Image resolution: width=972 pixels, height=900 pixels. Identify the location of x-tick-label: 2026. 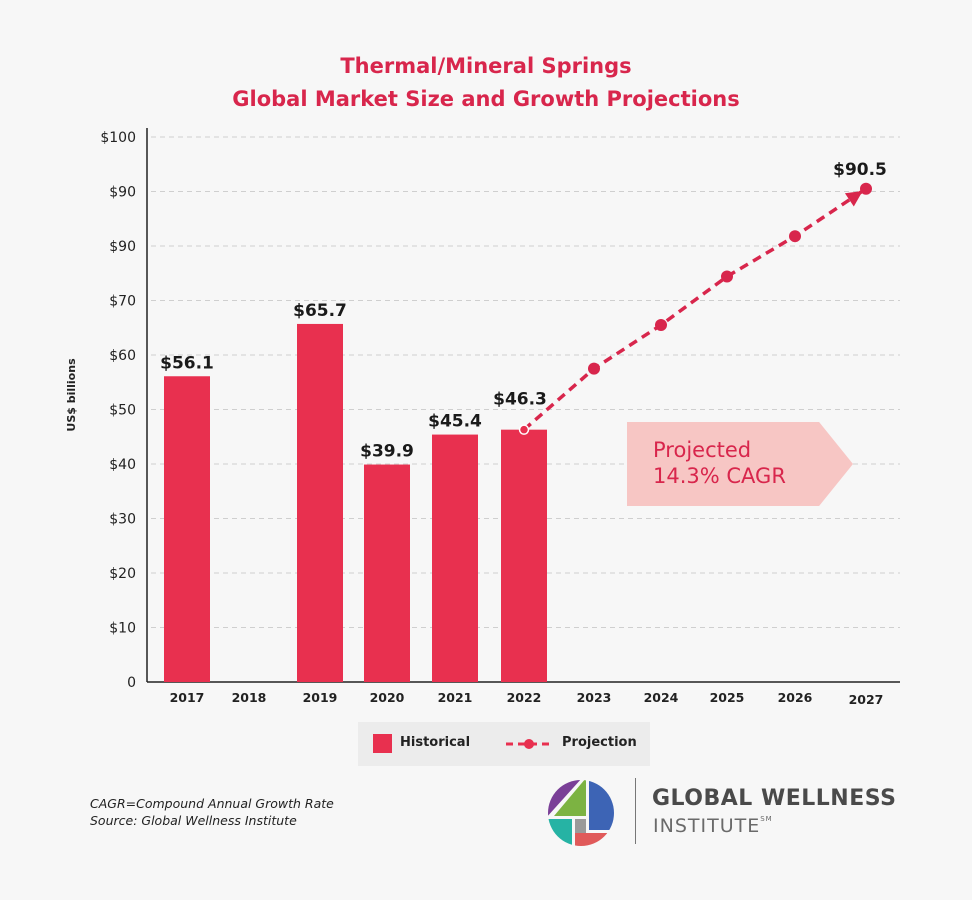
(795, 697).